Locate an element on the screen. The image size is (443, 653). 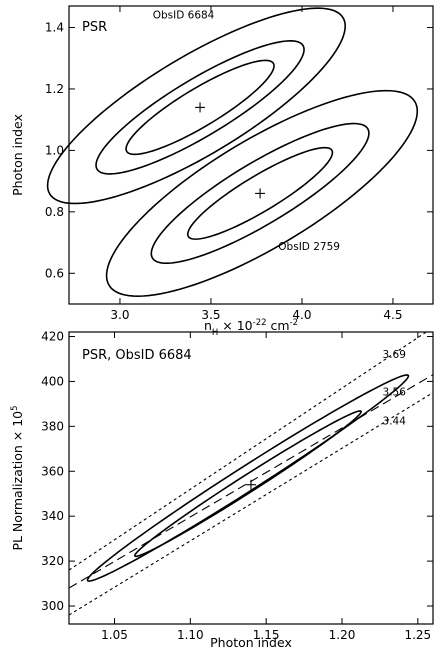
x-tick-label: 3.5 is located at coordinates (210, 315).